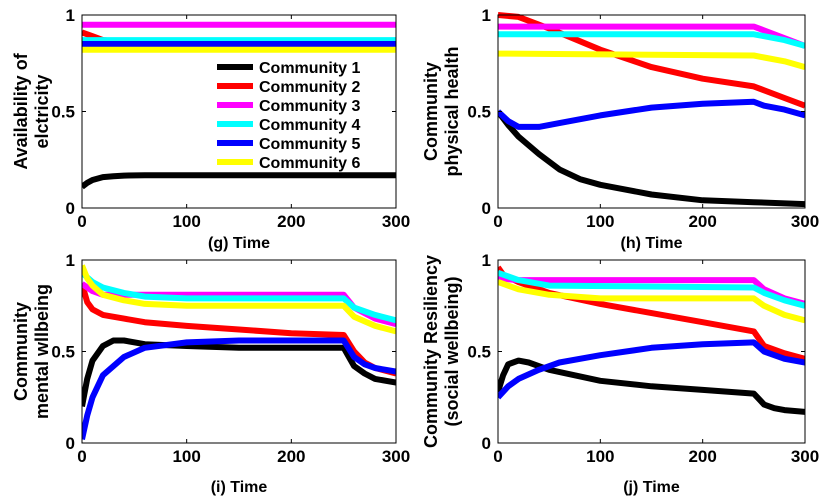  Describe the element at coordinates (309, 144) in the screenshot. I see `legend-label: Community 5` at that location.